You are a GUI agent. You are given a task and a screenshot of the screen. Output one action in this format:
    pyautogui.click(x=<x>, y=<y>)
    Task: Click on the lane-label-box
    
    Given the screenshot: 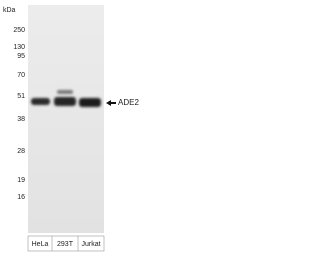 What is the action you would take?
    pyautogui.click(x=66, y=243)
    